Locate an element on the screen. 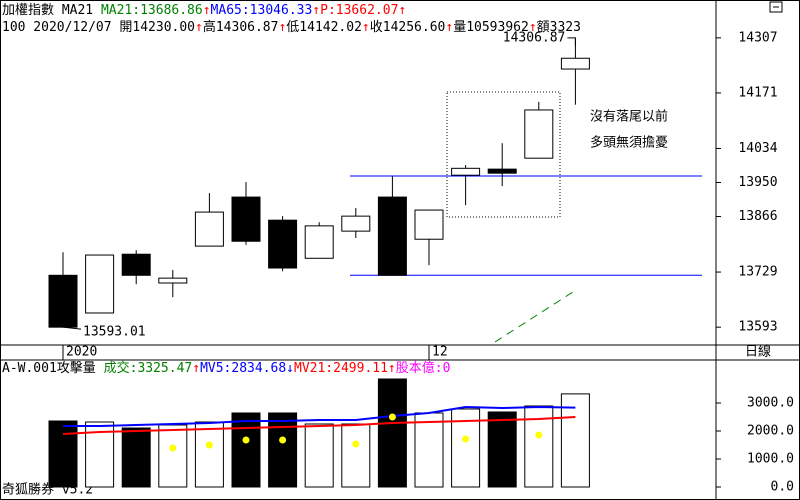 Image resolution: width=800 pixels, height=500 pixels. header-segment: 股本億:0 is located at coordinates (423, 368).